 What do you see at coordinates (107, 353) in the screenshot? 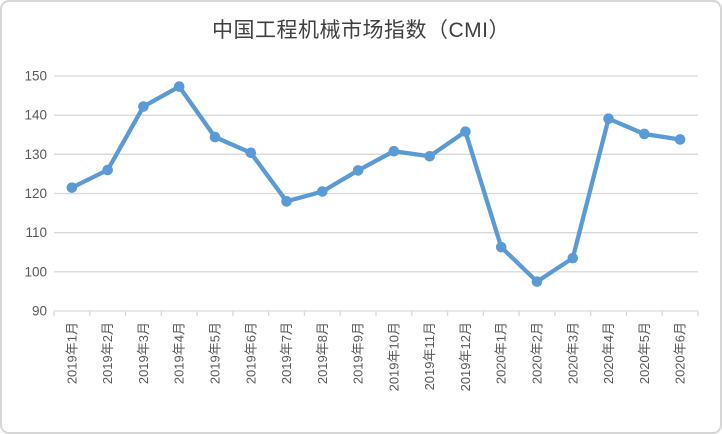
I see `x-axis-tick-label: 2019年2月` at bounding box center [107, 353].